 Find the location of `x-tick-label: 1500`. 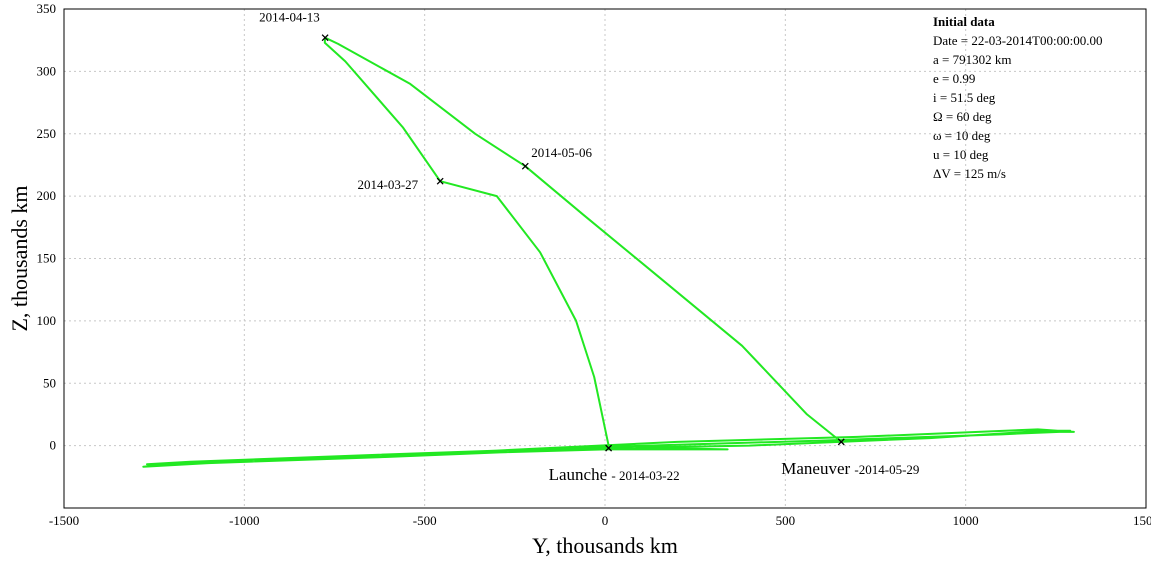

x-tick-label: 1500 is located at coordinates (1142, 520).